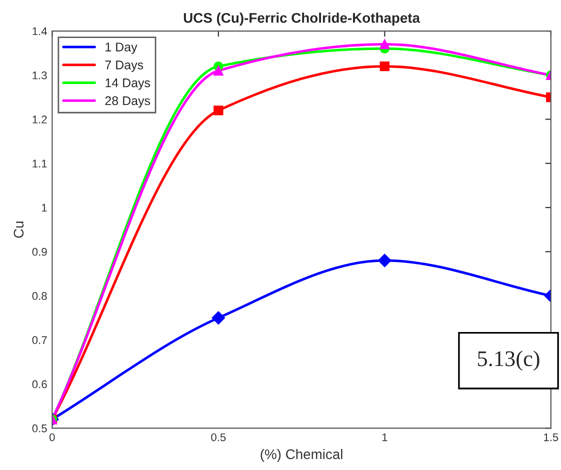 The height and width of the screenshot is (470, 561). Describe the element at coordinates (301, 455) in the screenshot. I see `x-axis-title: (%) Chemical` at that location.